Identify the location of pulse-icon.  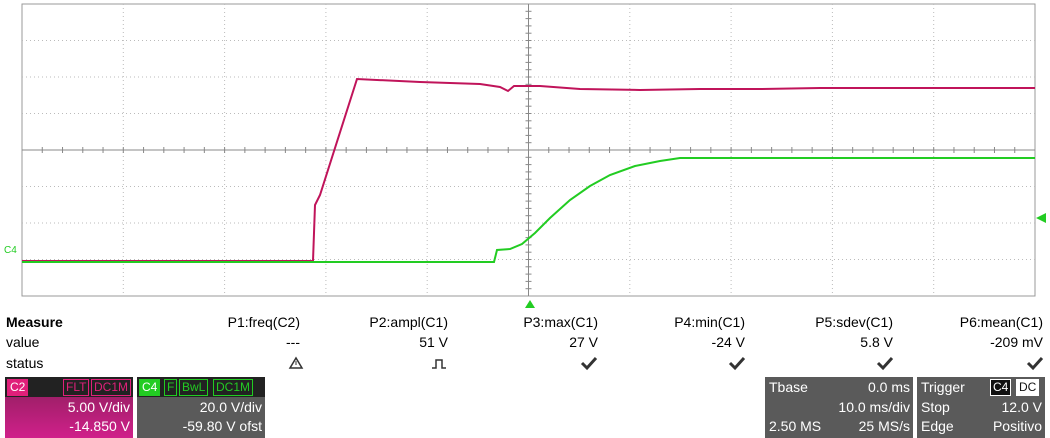
(439, 364).